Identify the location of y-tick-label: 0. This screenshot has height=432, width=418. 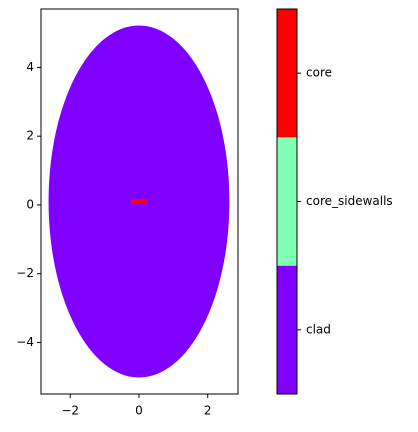
(30, 204).